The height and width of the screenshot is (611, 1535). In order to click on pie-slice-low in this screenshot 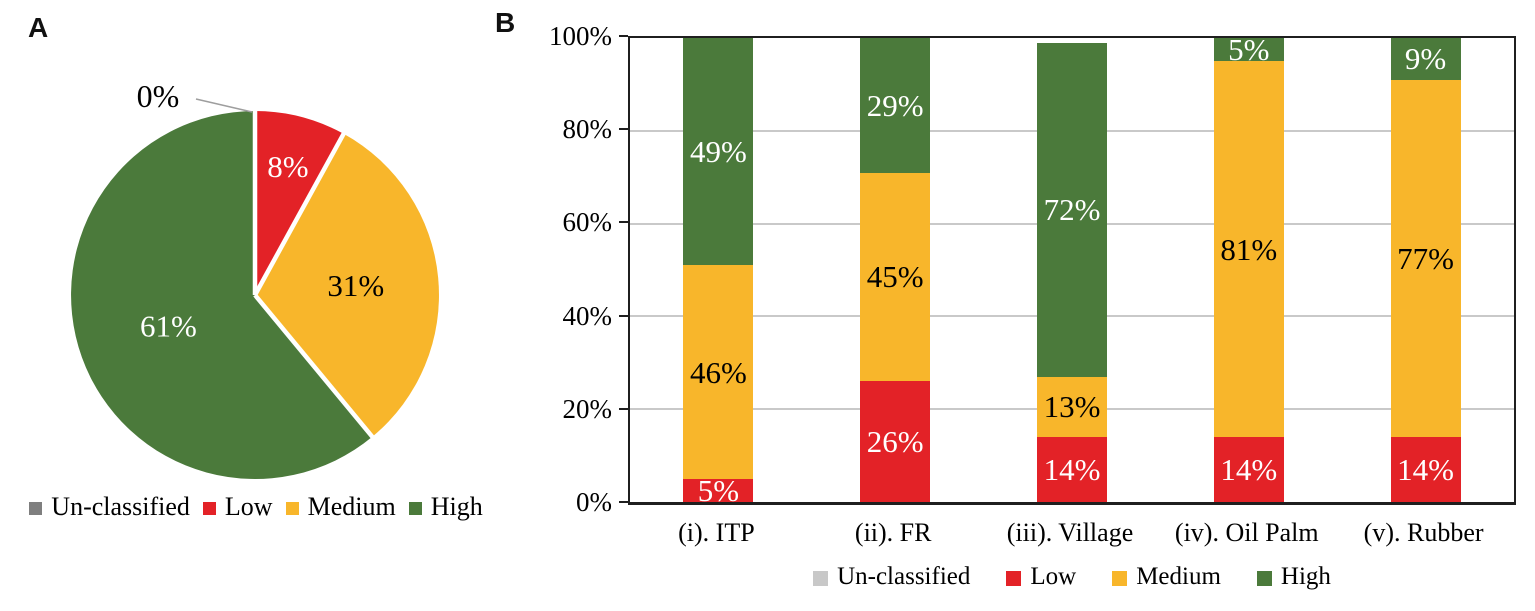, I will do `click(299, 203)`.